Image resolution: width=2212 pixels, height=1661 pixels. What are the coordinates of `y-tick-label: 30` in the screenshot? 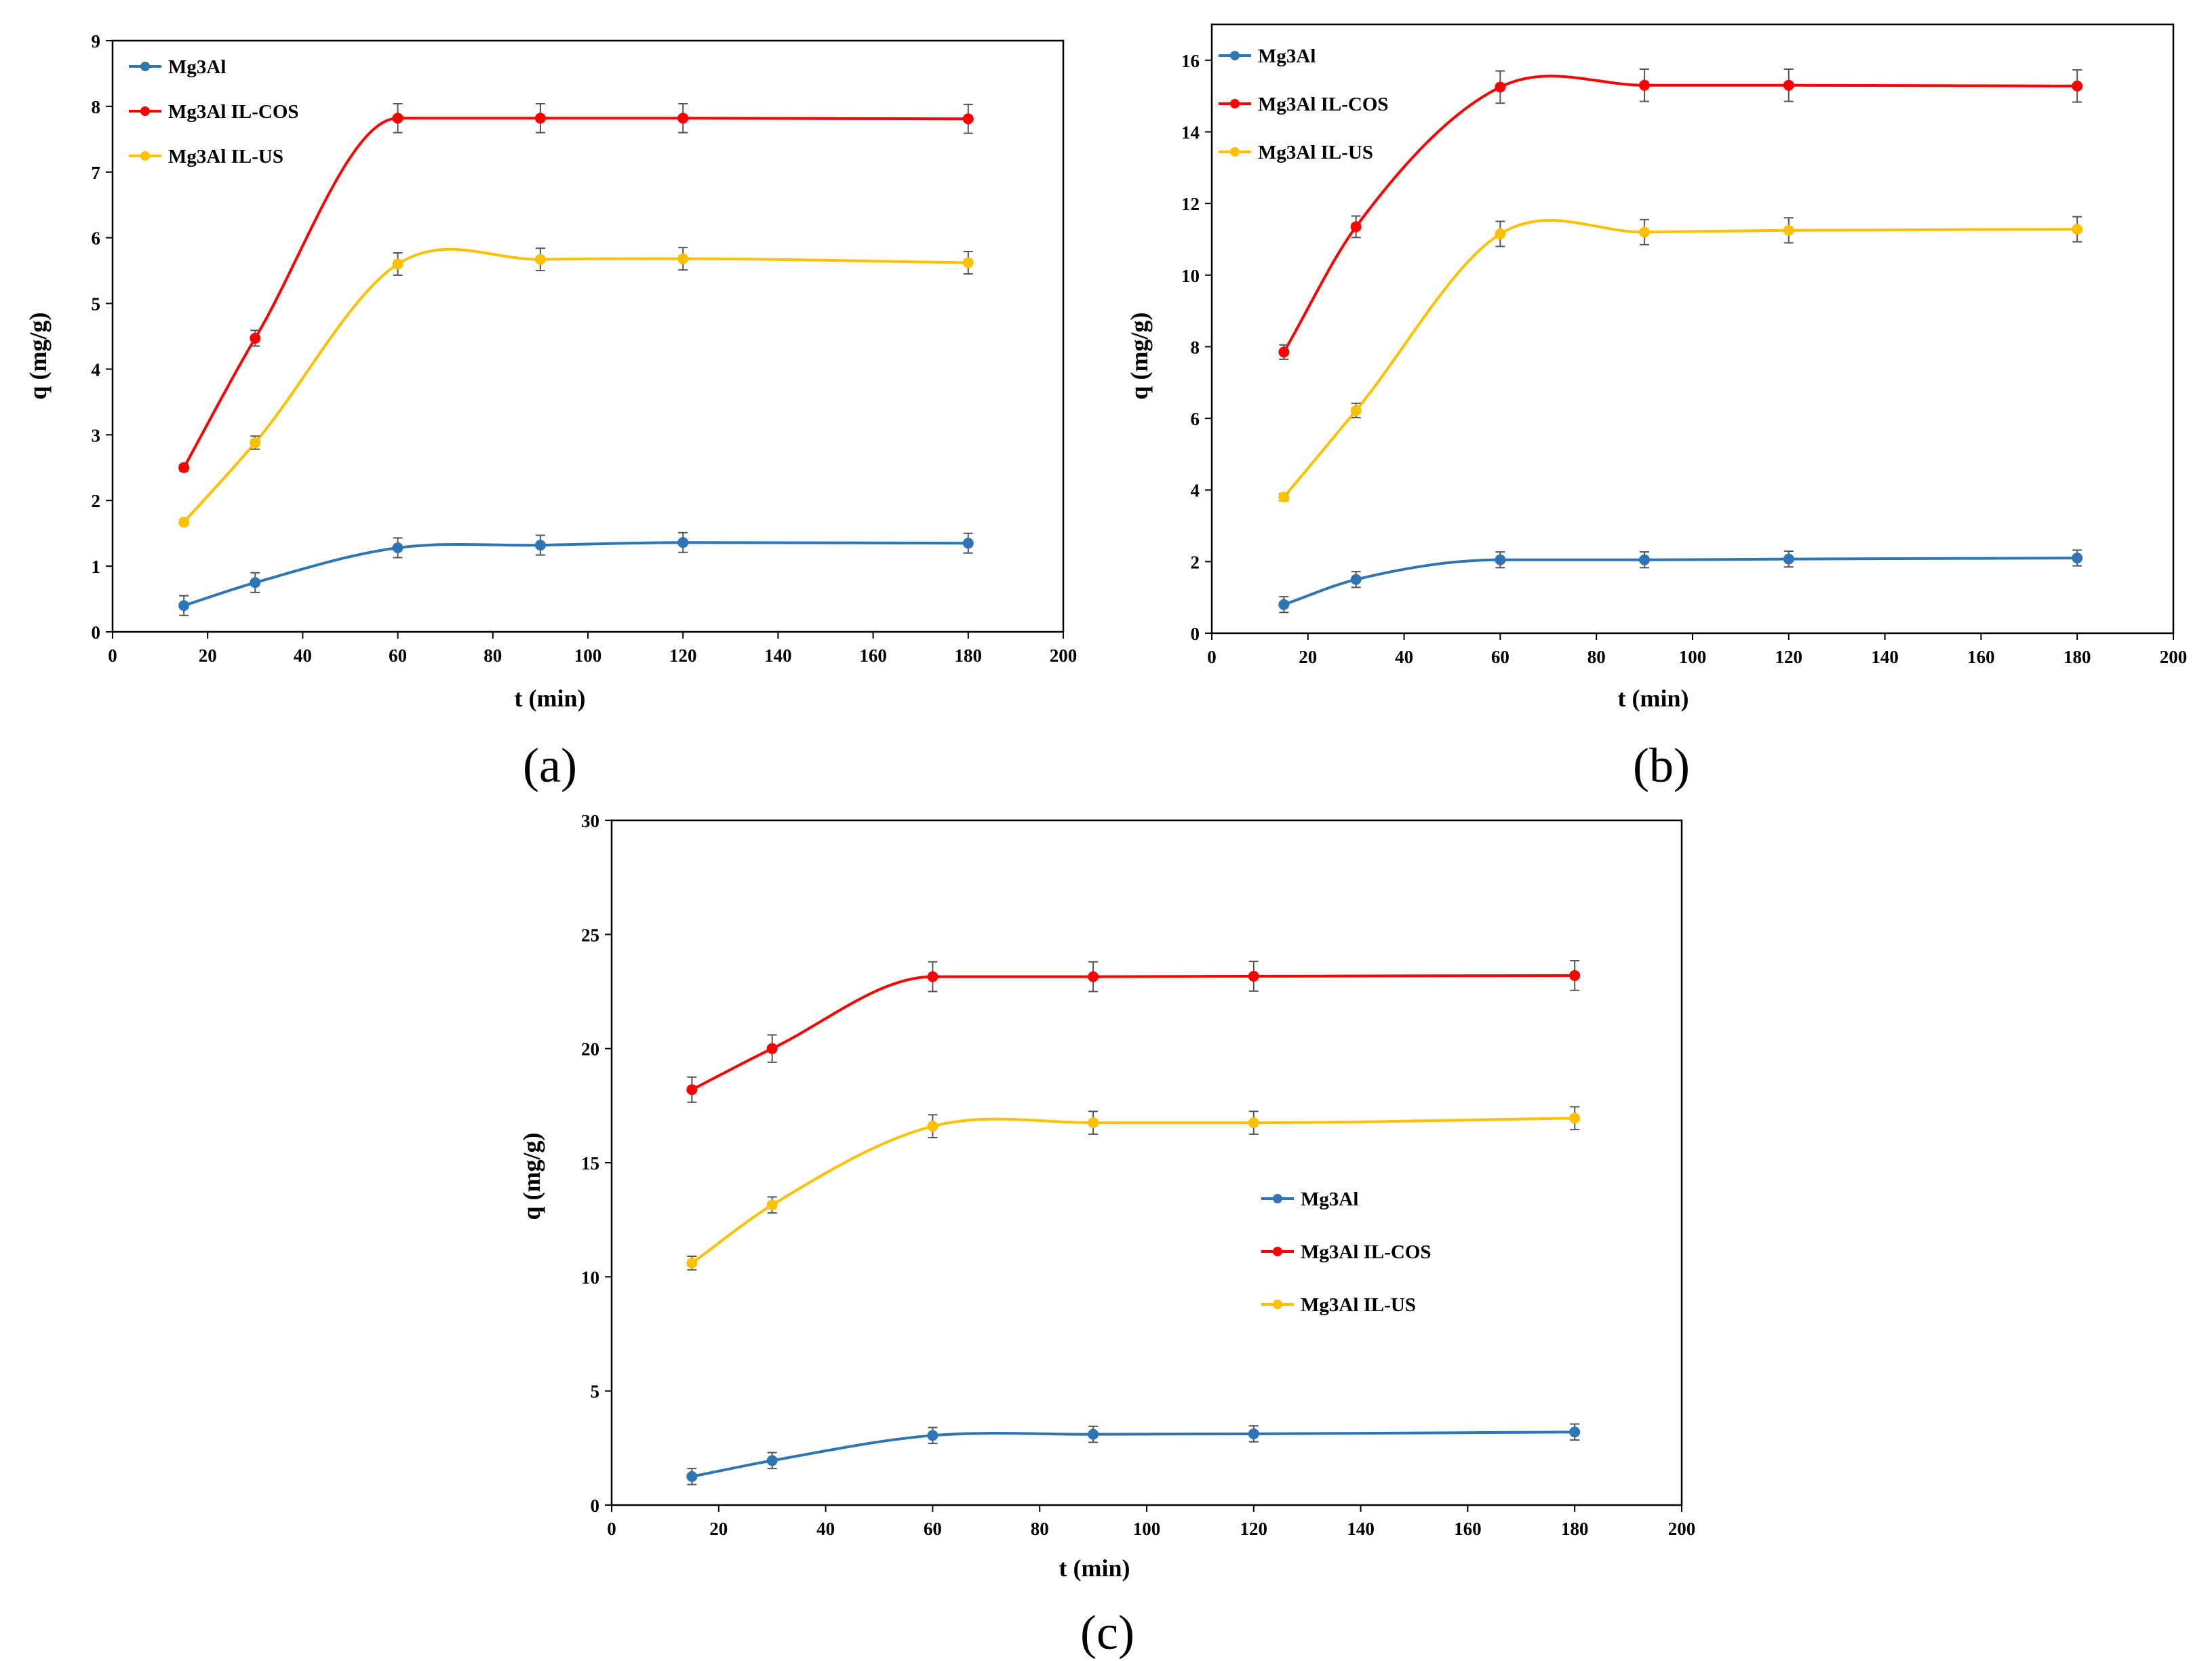 It's located at (590, 821).